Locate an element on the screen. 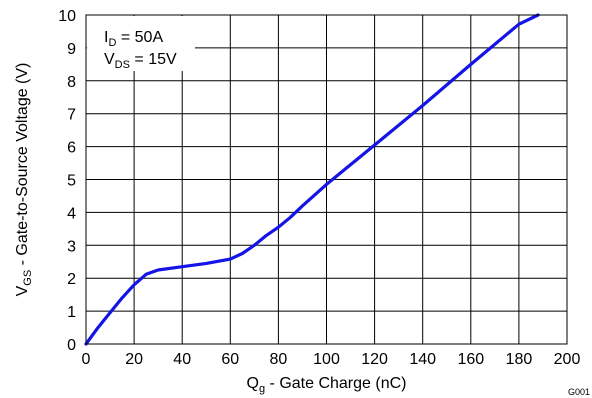 The height and width of the screenshot is (398, 592). x-tick-label: 60 is located at coordinates (230, 359).